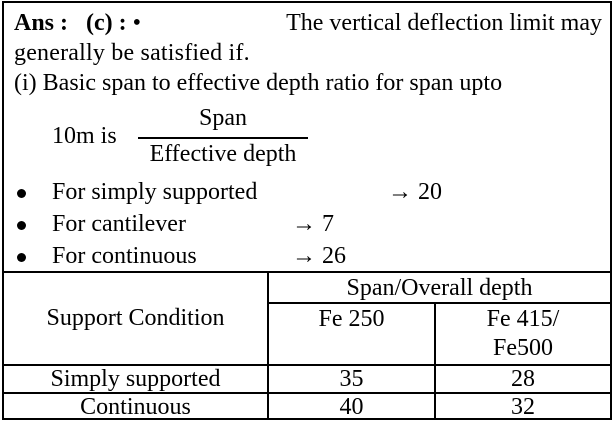 The width and height of the screenshot is (616, 424). Describe the element at coordinates (41, 23) in the screenshot. I see `answer-prefix: Ans :` at that location.